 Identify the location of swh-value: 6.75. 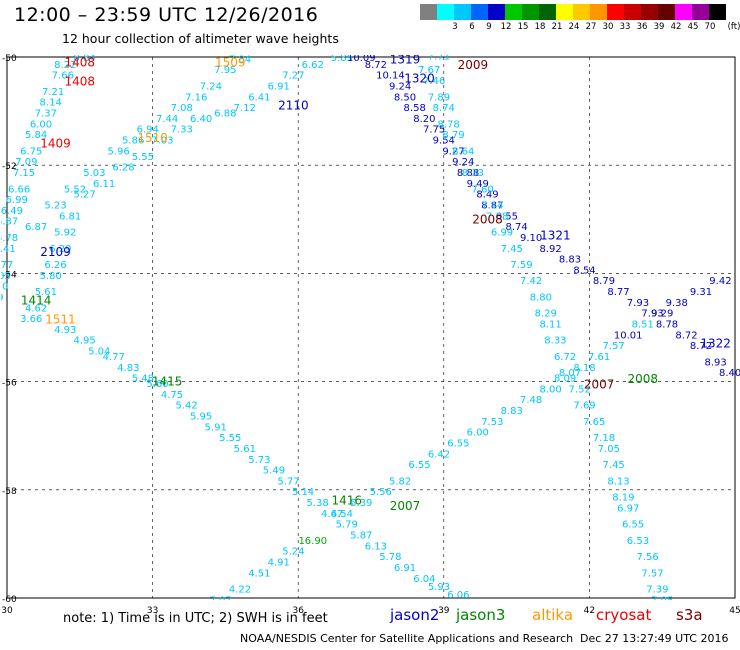
(31, 151).